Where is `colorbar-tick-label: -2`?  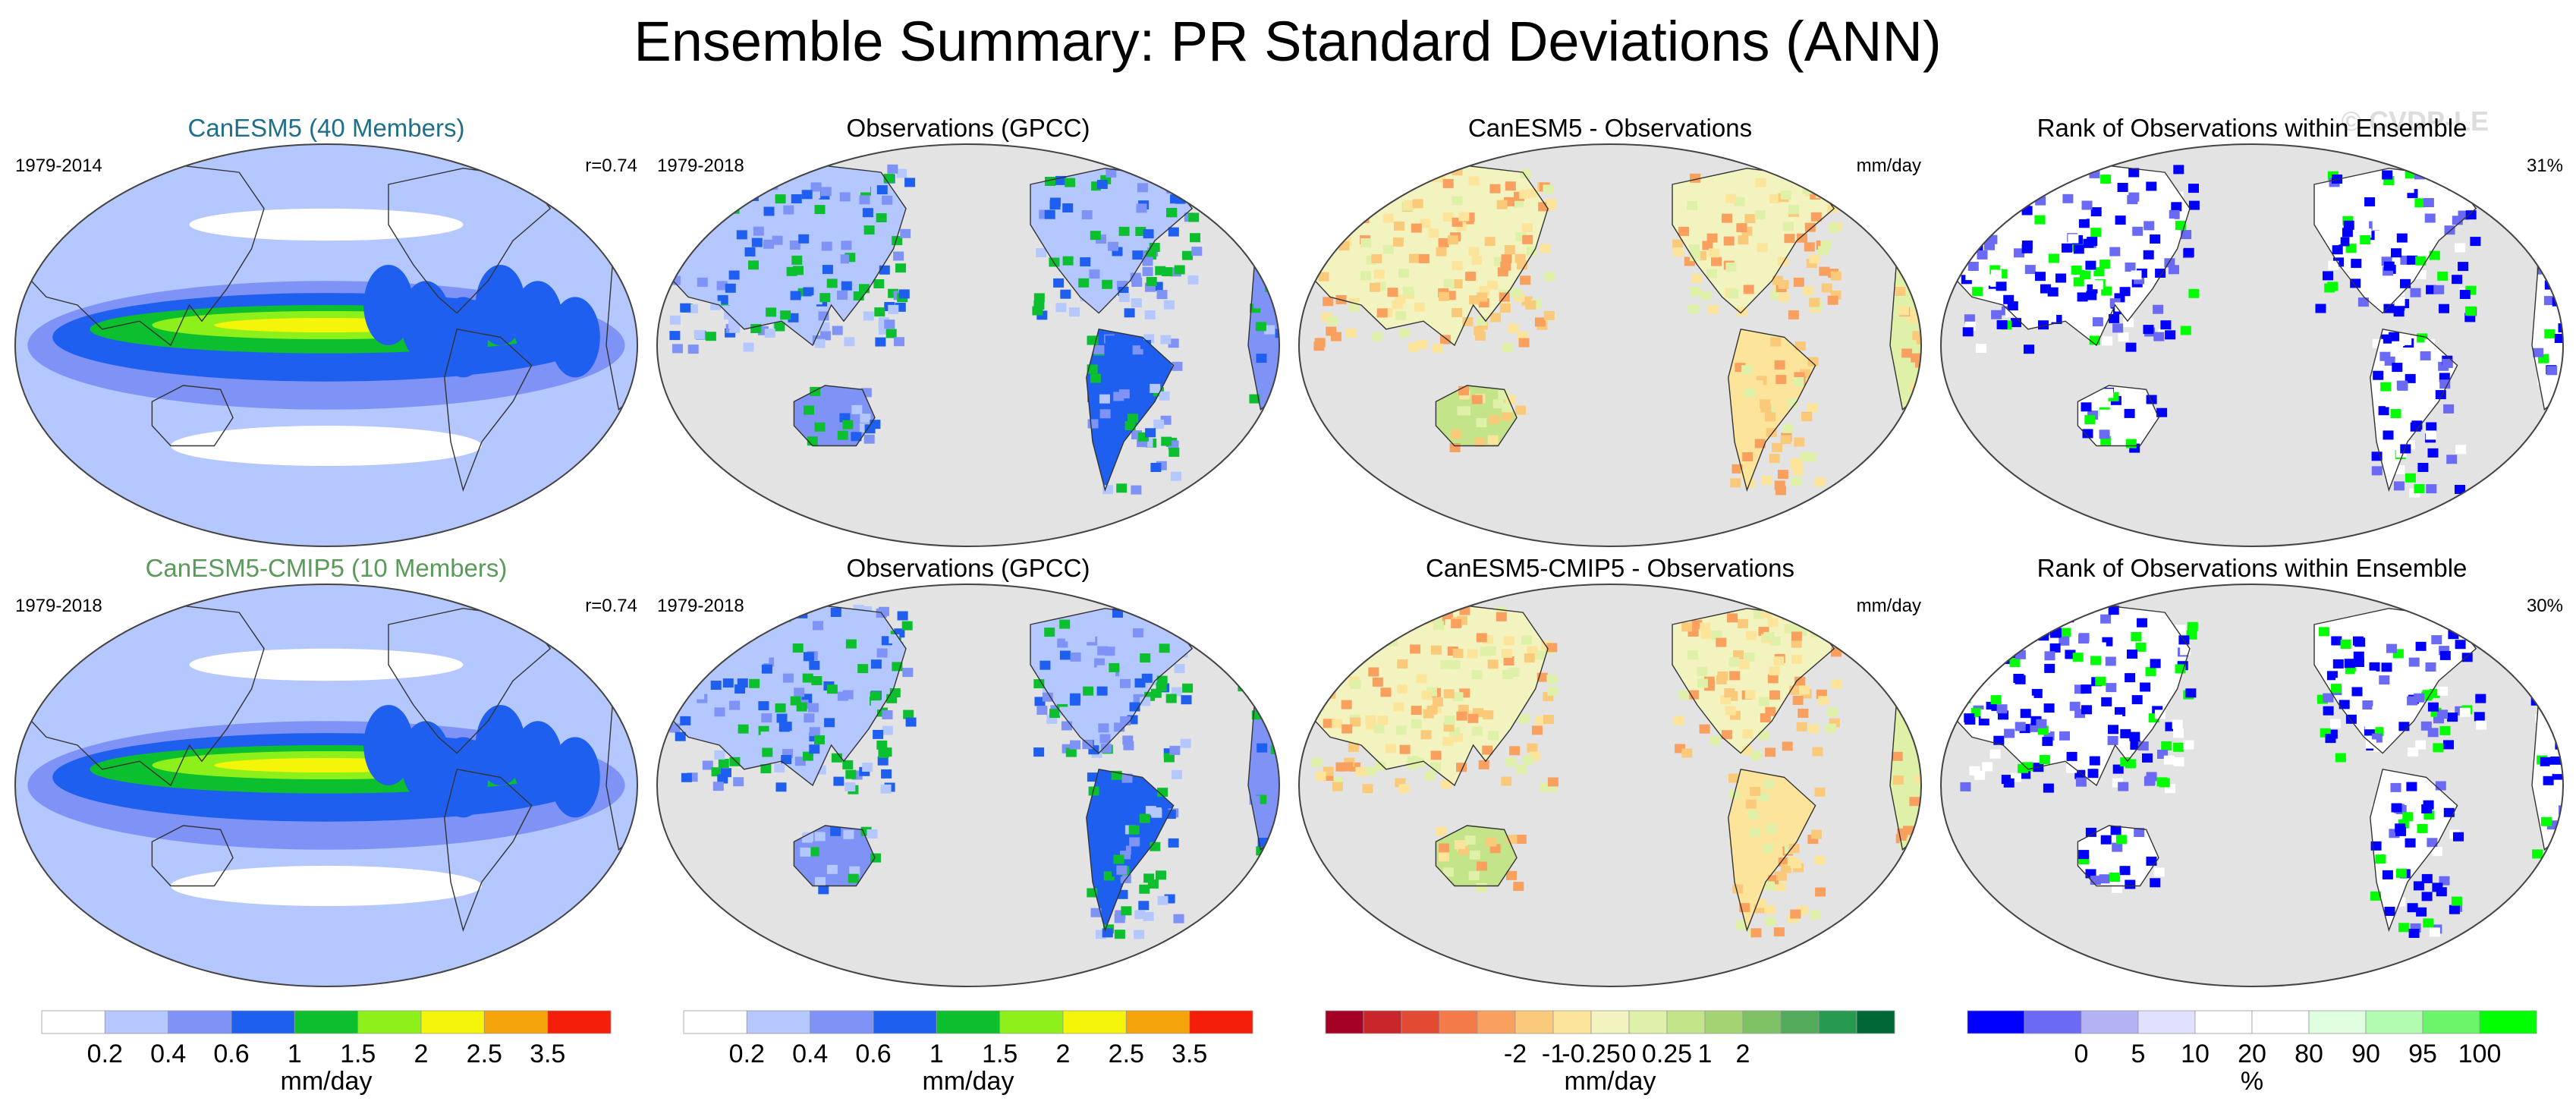 colorbar-tick-label: -2 is located at coordinates (1515, 1054).